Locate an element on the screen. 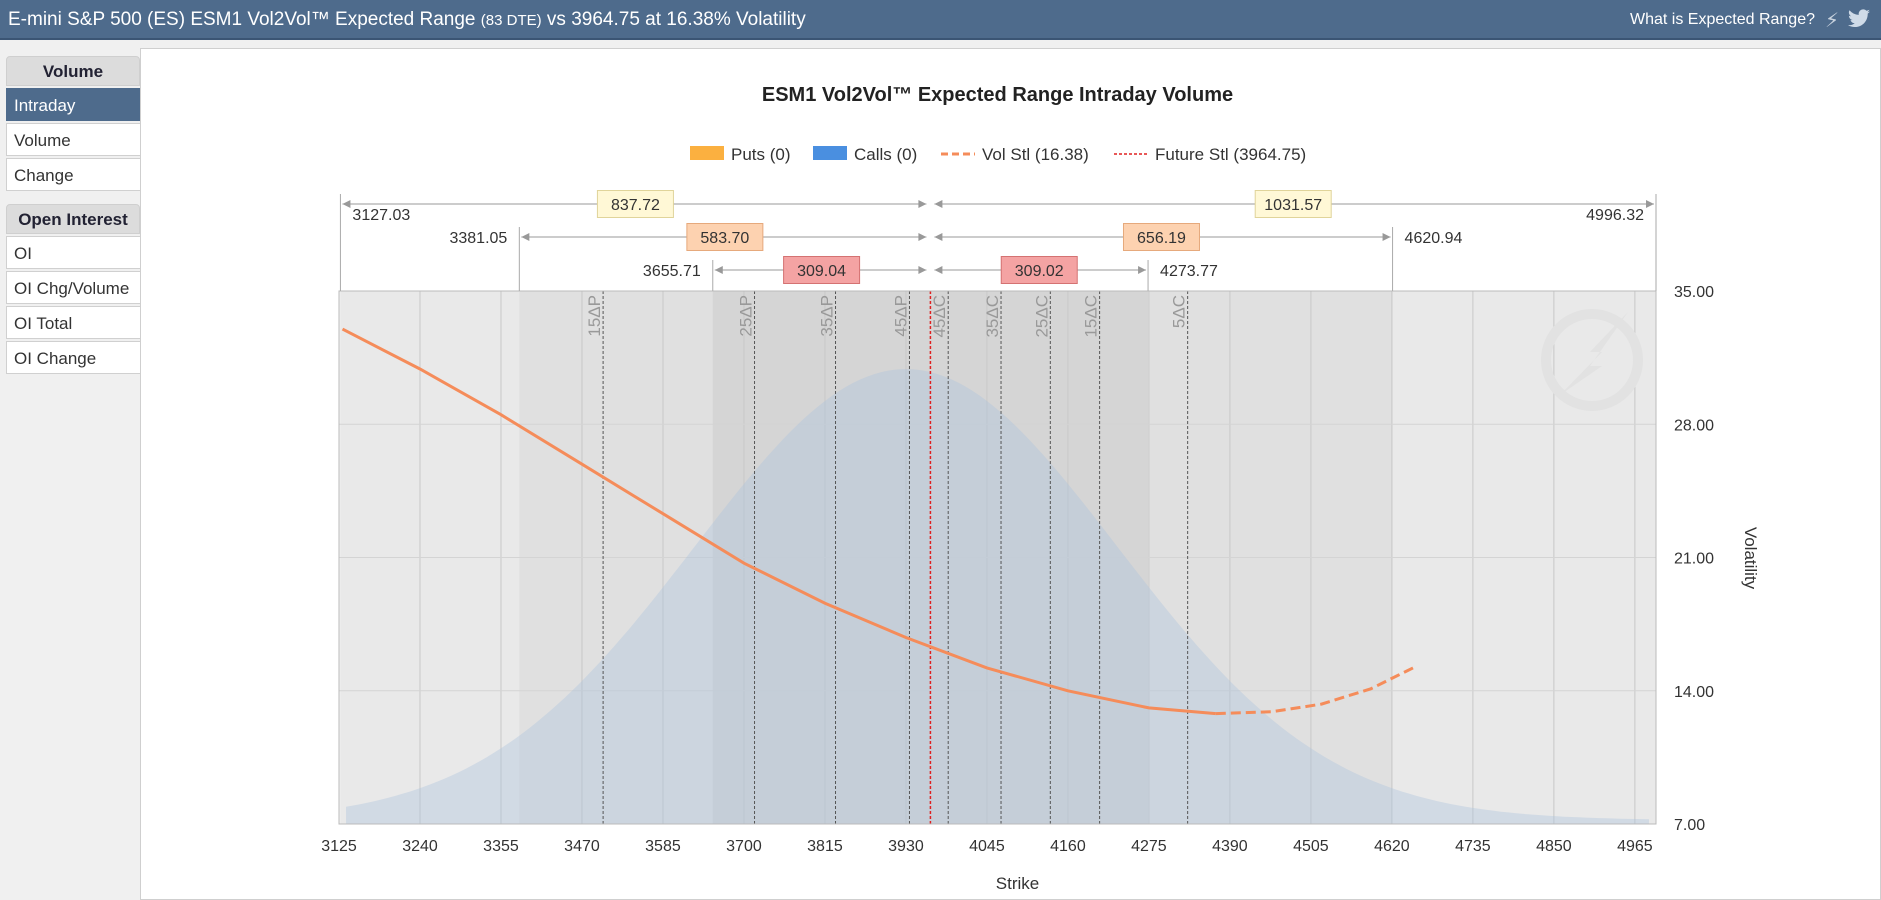 This screenshot has height=900, width=1881. y-tick-label-0: 7.00 is located at coordinates (1689, 825).